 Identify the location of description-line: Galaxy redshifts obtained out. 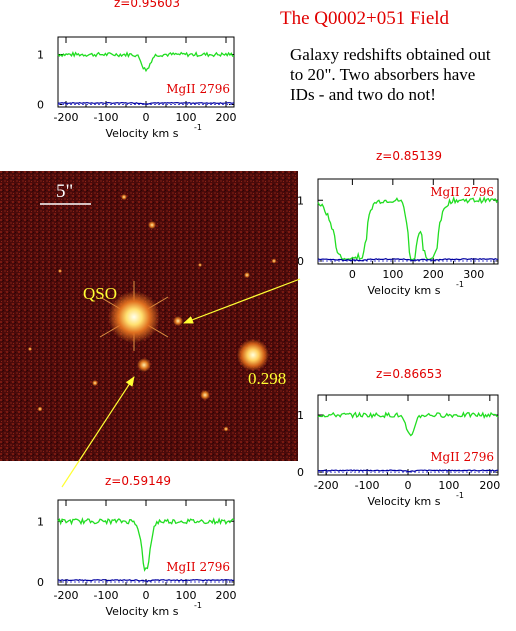
(390, 54).